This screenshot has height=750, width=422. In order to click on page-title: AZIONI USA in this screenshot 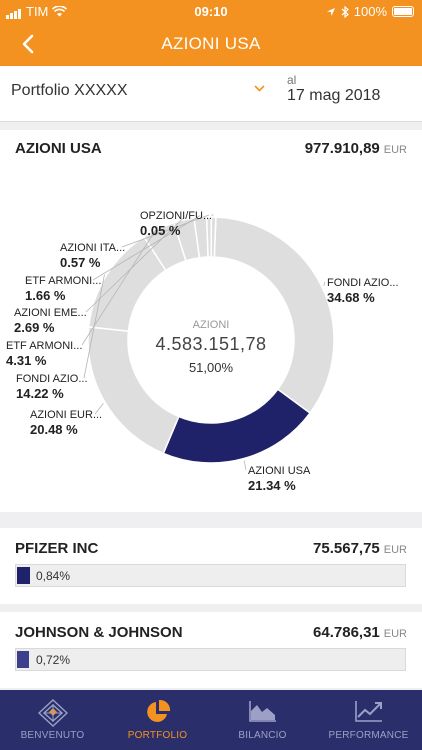, I will do `click(211, 43)`.